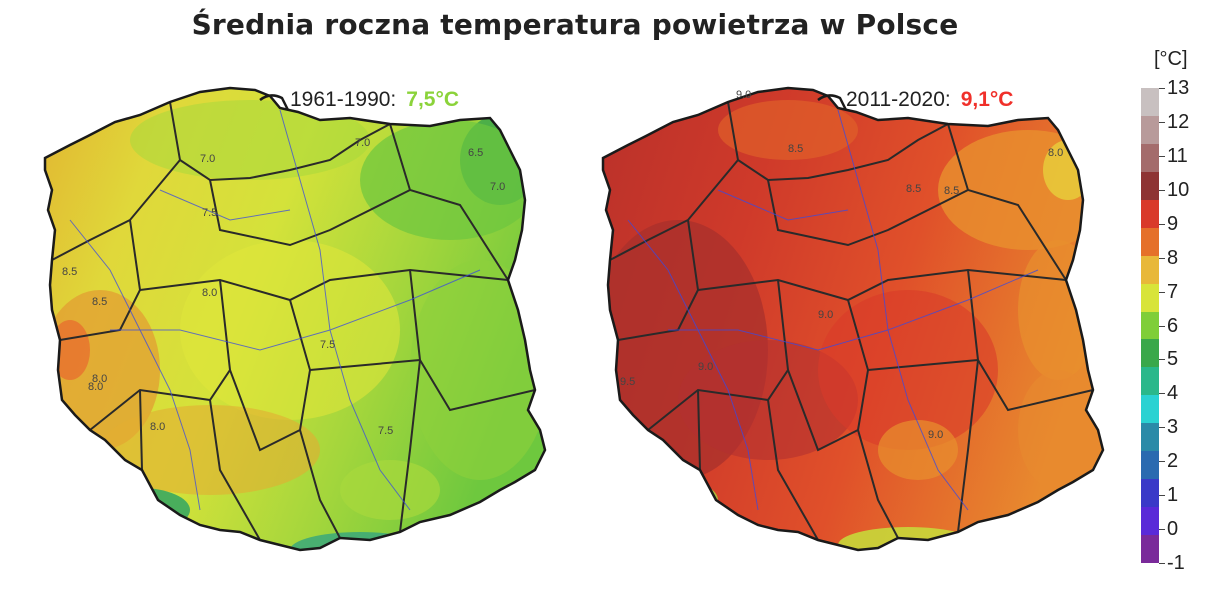  Describe the element at coordinates (1177, 155) in the screenshot. I see `legend-tick-label: 11` at that location.